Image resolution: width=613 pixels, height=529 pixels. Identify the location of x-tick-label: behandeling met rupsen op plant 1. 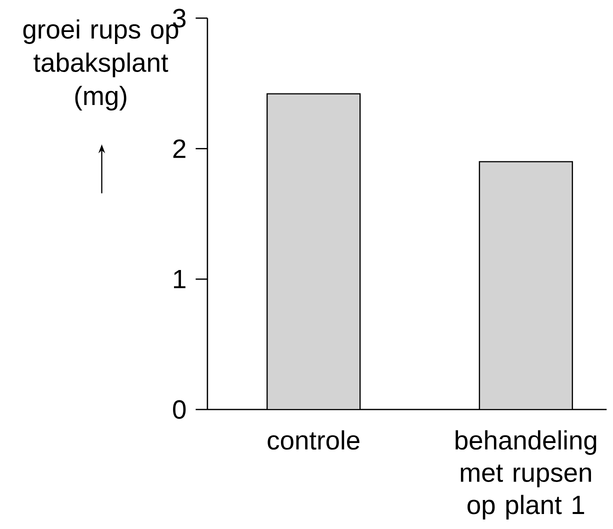
(526, 475).